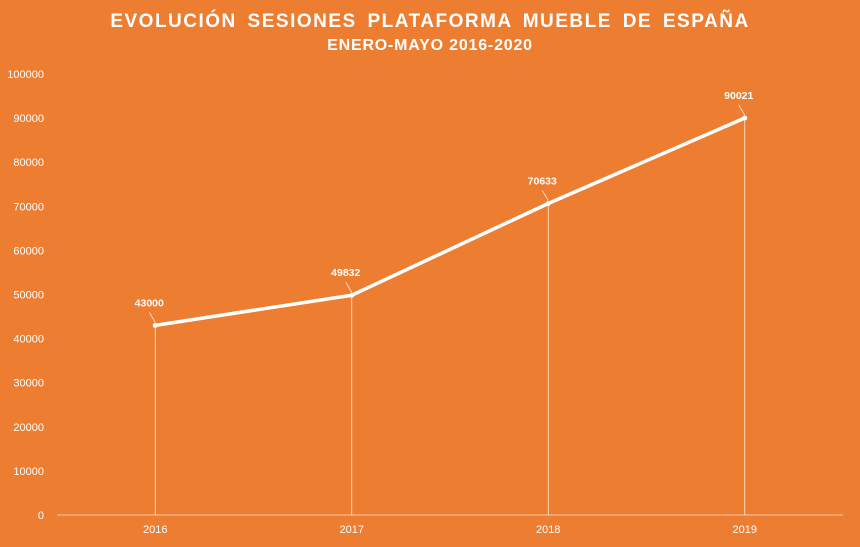  What do you see at coordinates (28, 119) in the screenshot?
I see `y-tick-label: 90000` at bounding box center [28, 119].